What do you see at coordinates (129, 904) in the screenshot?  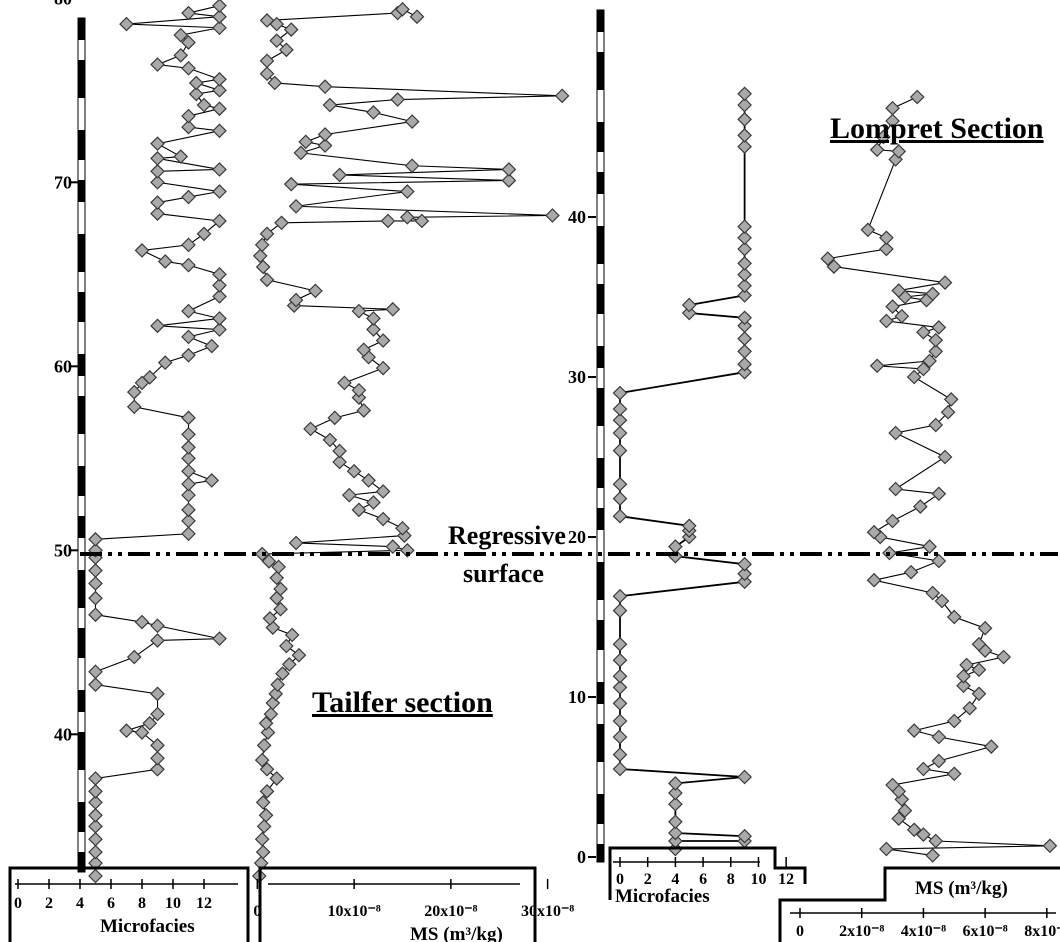 I see `axis-box-tailfer-microfacies: 0 2 4 6 8 10 12 Microfacies` at bounding box center [129, 904].